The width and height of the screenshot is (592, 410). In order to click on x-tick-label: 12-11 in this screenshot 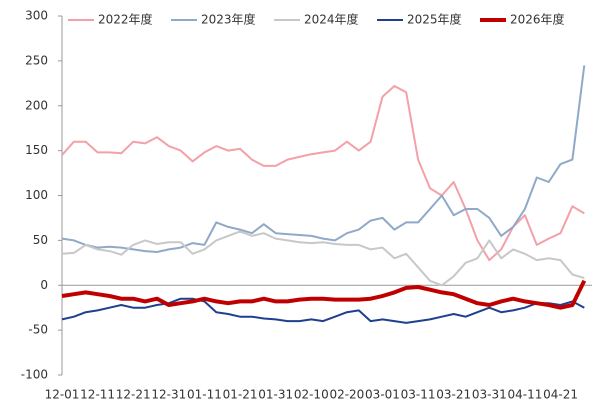, I will do `click(97, 395)`.